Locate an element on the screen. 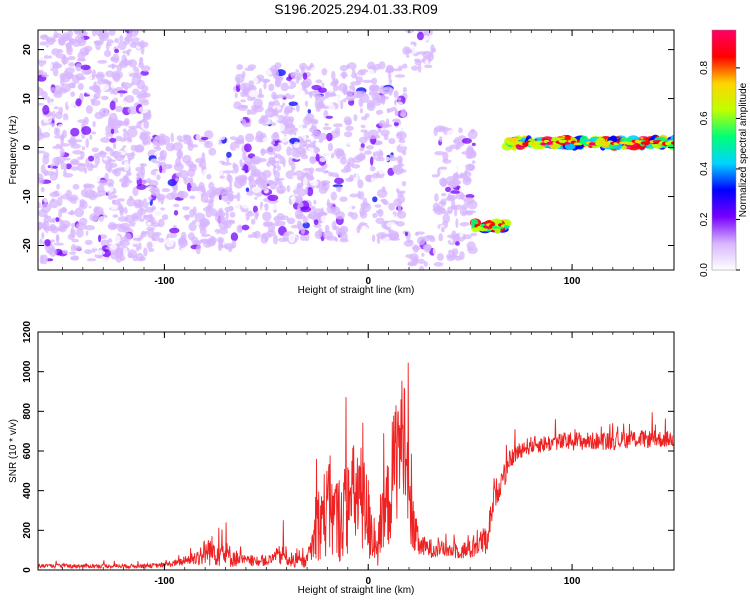  spectrogram-y-tick-label: 20 is located at coordinates (27, 50).